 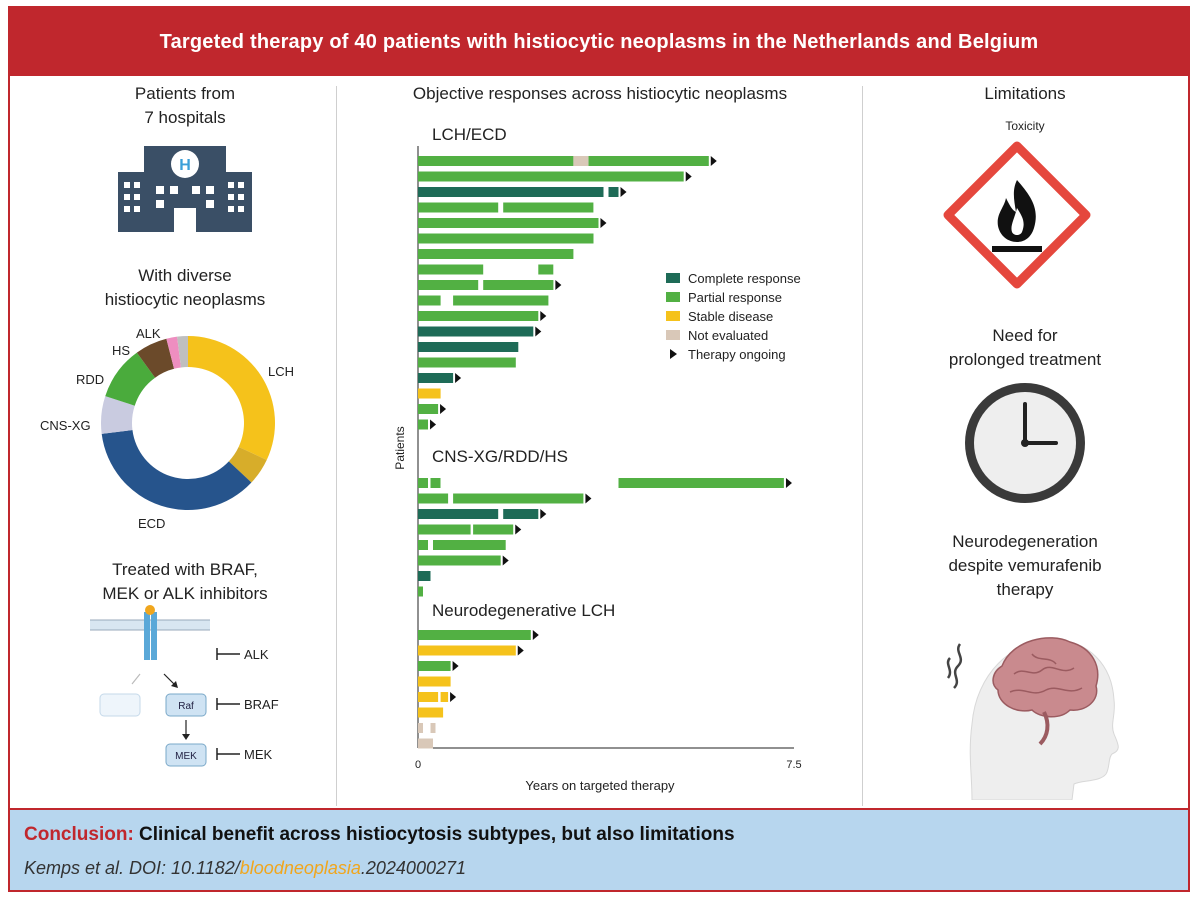 What do you see at coordinates (79, 834) in the screenshot?
I see `conclusion-label: Conclusion:` at bounding box center [79, 834].